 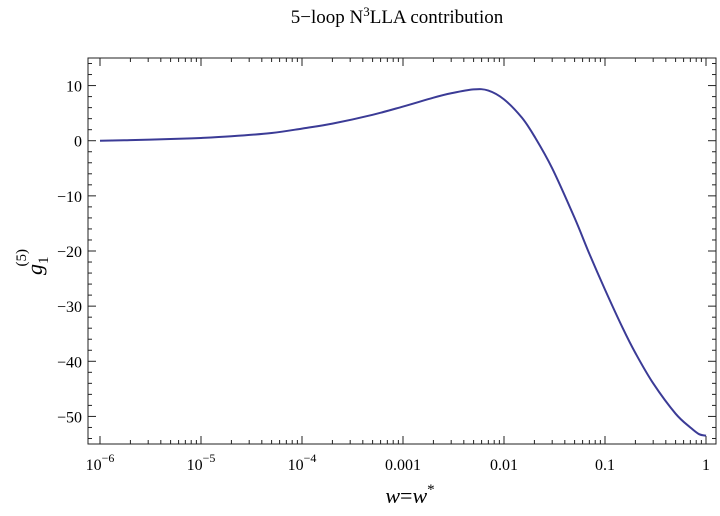 I want to click on svg-text: g1(5), so click(x=33, y=262).